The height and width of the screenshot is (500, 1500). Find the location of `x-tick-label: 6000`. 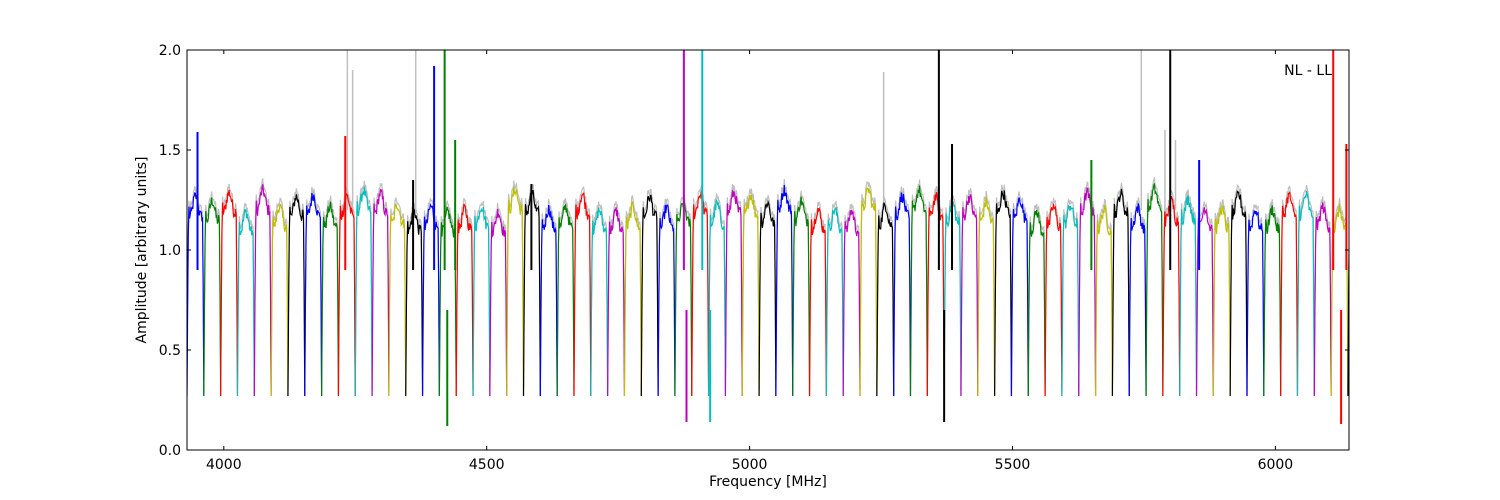

x-tick-label: 6000 is located at coordinates (1276, 465).